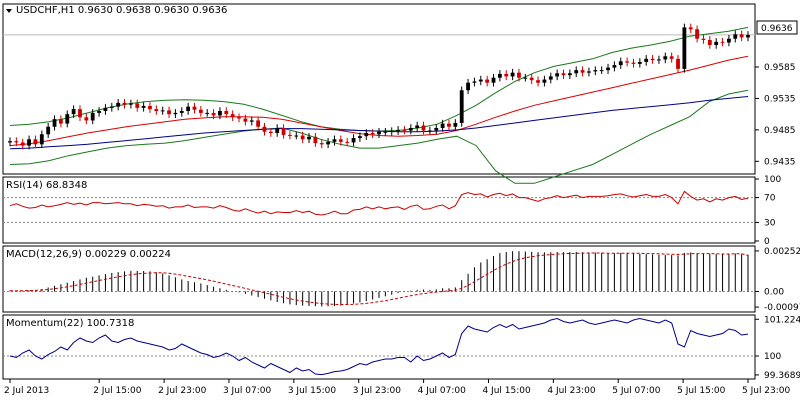  I want to click on momentum-tick-label: 100, so click(772, 357).